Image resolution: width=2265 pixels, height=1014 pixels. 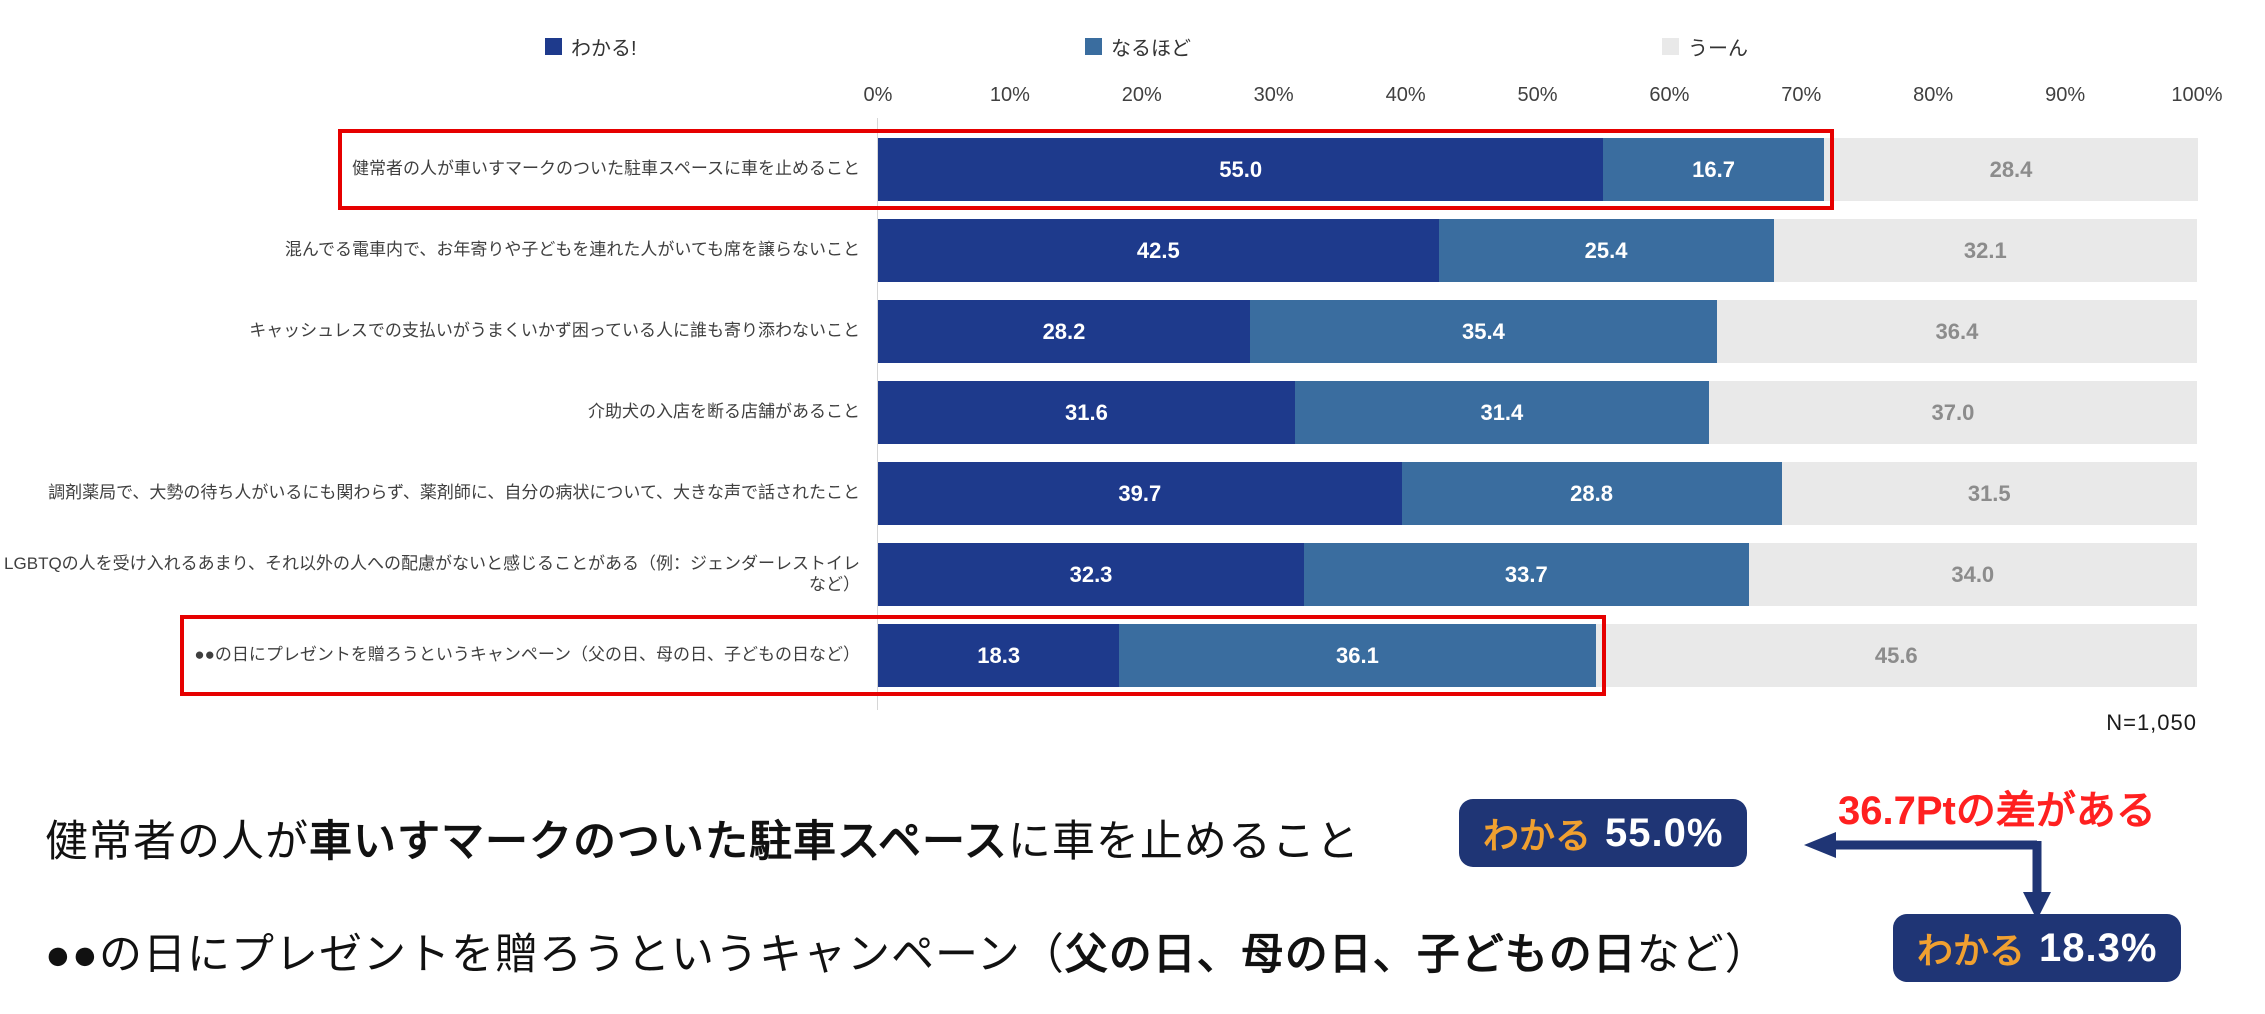 What do you see at coordinates (1405, 95) in the screenshot?
I see `x-axis-tick: 40%` at bounding box center [1405, 95].